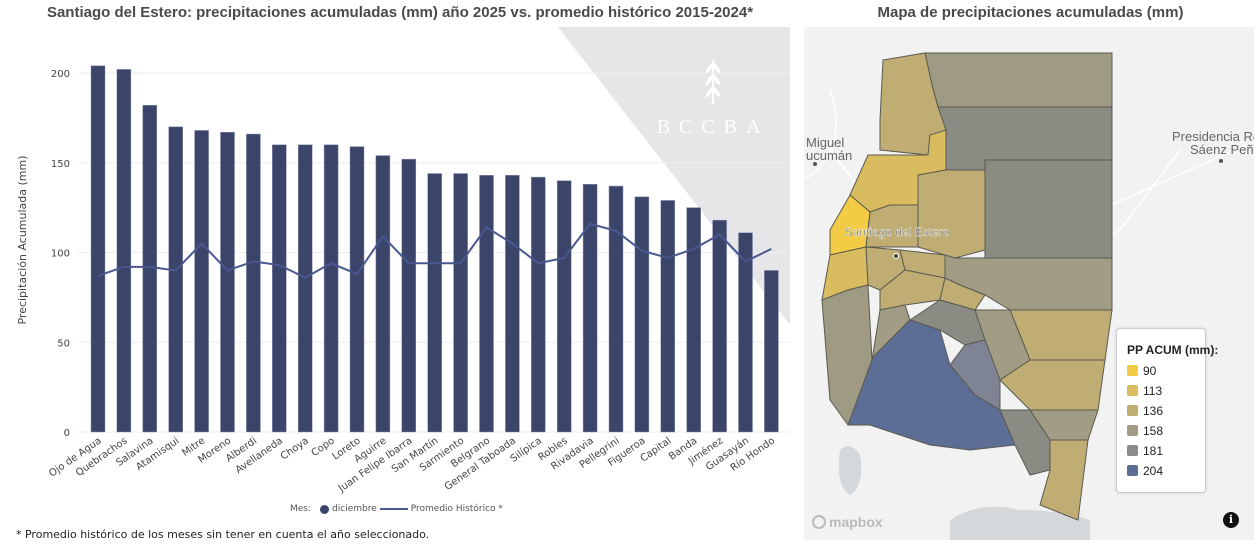 This screenshot has height=547, width=1257. Describe the element at coordinates (713, 127) in the screenshot. I see `watermark-text: BCCBA` at that location.